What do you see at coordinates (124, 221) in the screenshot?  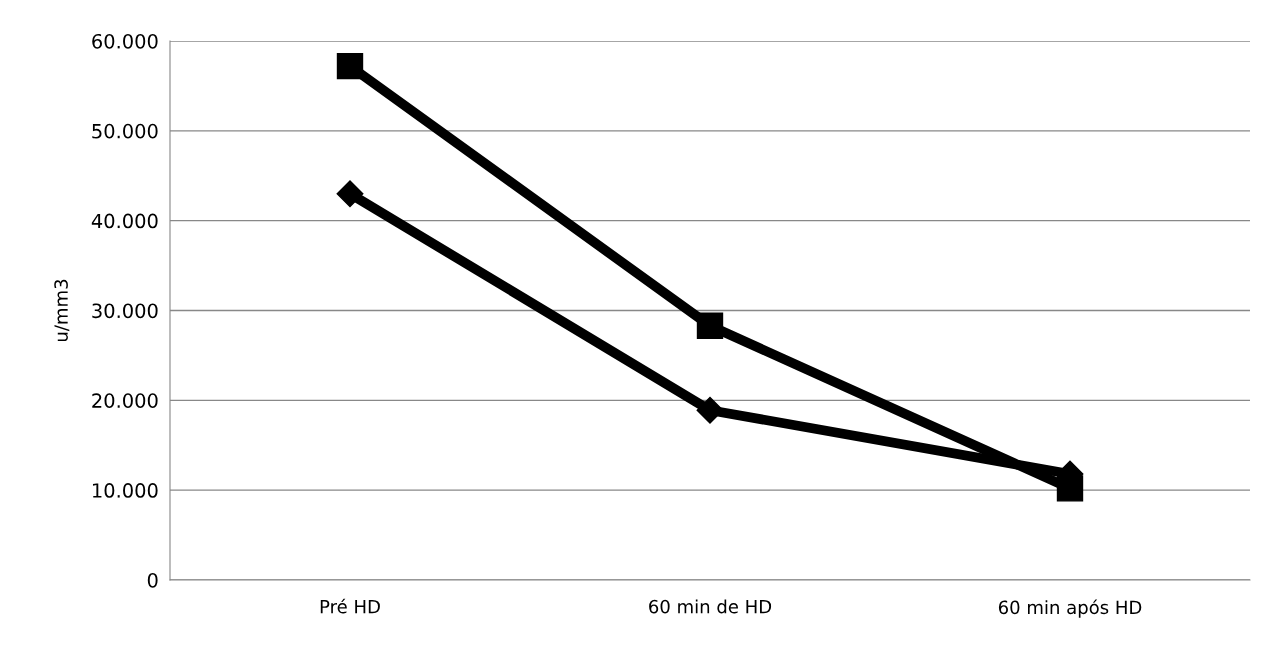 I see `y-tick-label: 40.000` at bounding box center [124, 221].